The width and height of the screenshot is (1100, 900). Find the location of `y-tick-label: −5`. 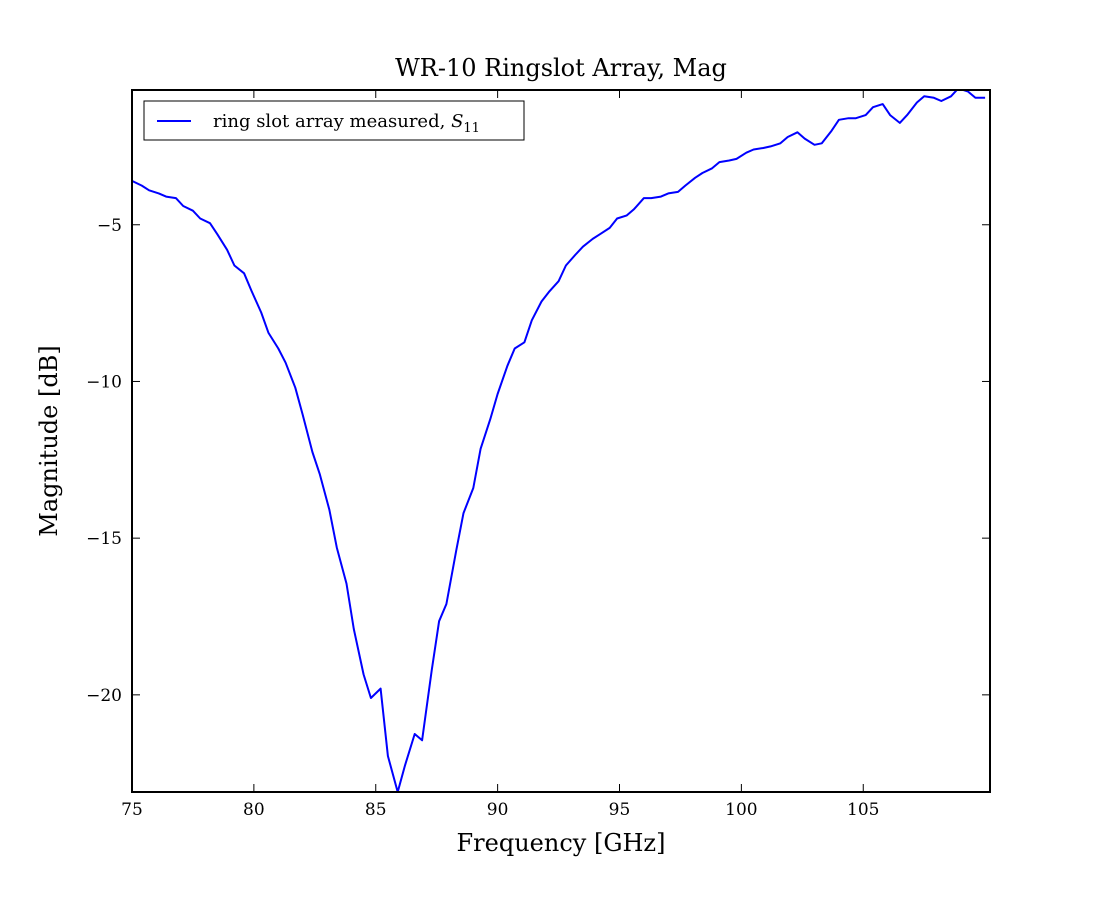

y-tick-label: −5 is located at coordinates (109, 226).